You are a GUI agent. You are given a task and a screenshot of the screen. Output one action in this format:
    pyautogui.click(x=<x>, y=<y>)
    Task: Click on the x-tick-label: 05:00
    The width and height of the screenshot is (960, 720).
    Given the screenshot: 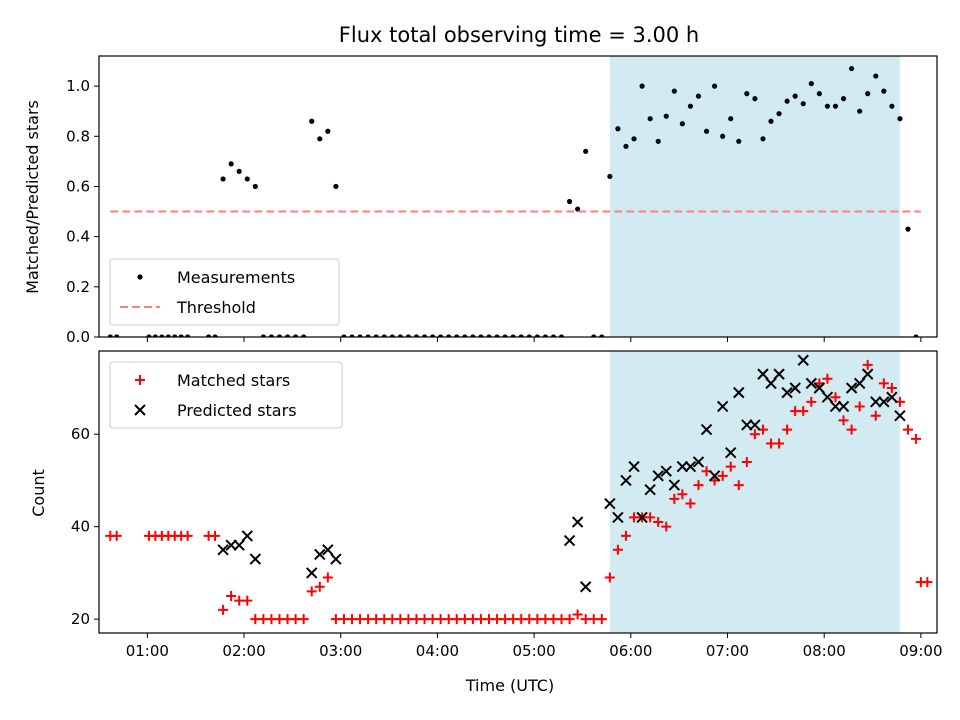 What is the action you would take?
    pyautogui.click(x=533, y=651)
    